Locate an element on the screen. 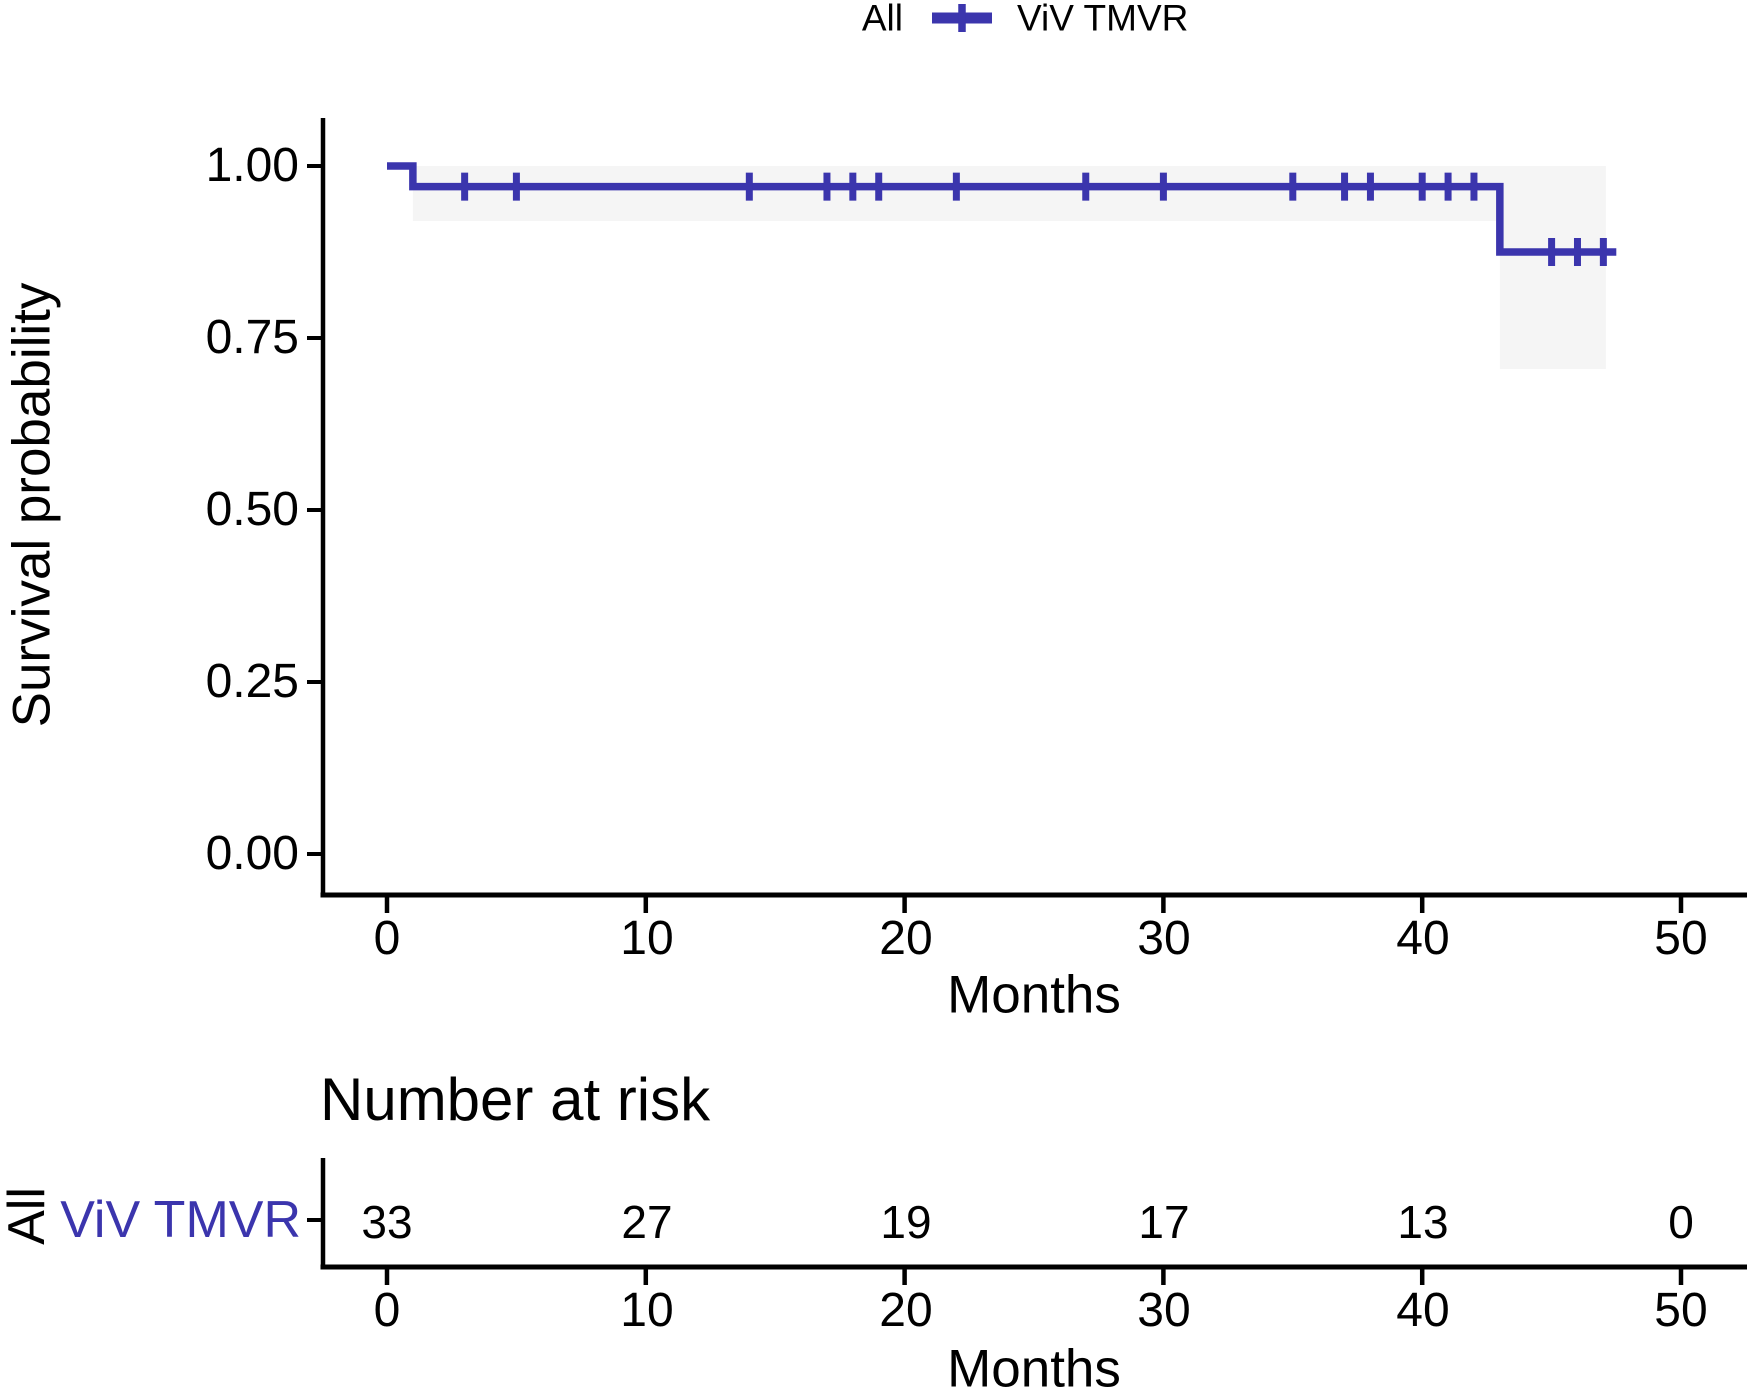  risk-count: 17 is located at coordinates (1164, 1222).